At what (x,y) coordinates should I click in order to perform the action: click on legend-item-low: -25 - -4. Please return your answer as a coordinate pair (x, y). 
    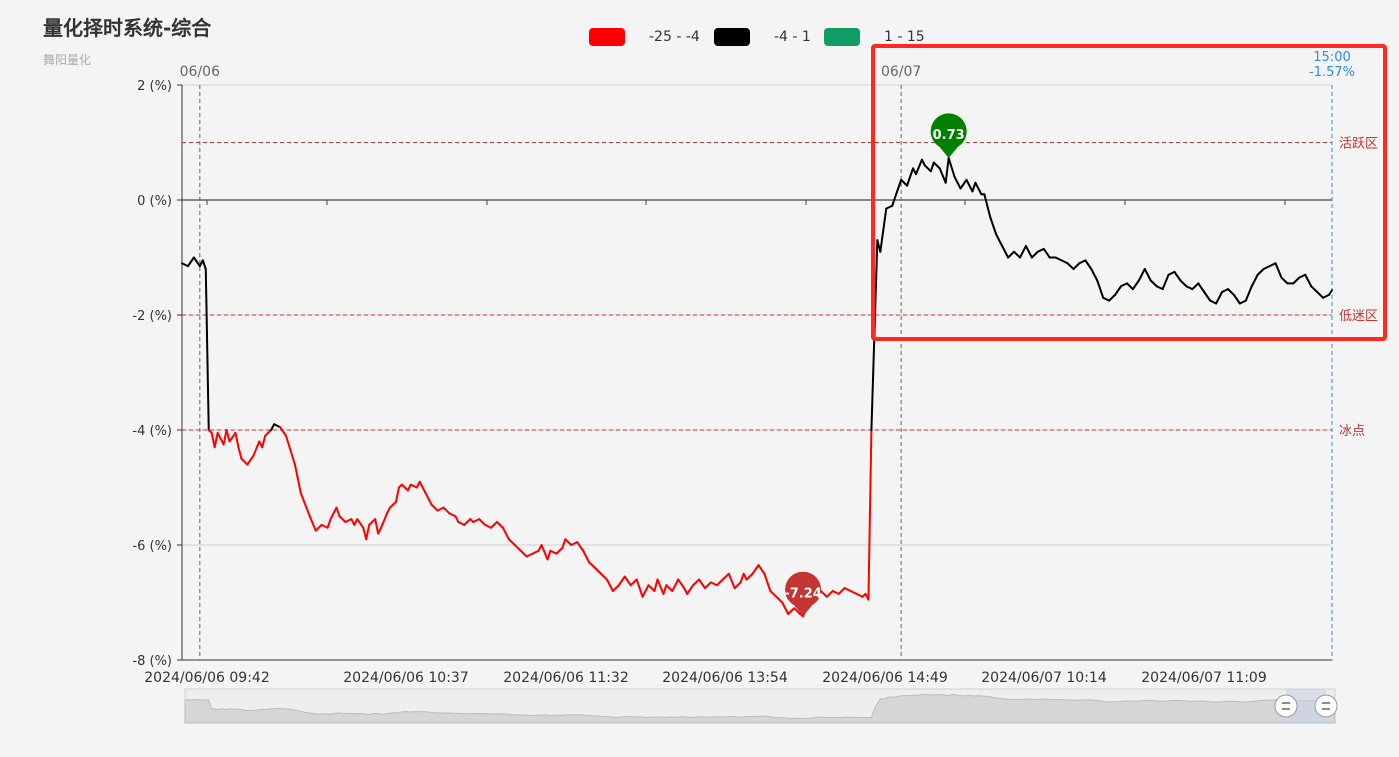
    Looking at the image, I should click on (644, 37).